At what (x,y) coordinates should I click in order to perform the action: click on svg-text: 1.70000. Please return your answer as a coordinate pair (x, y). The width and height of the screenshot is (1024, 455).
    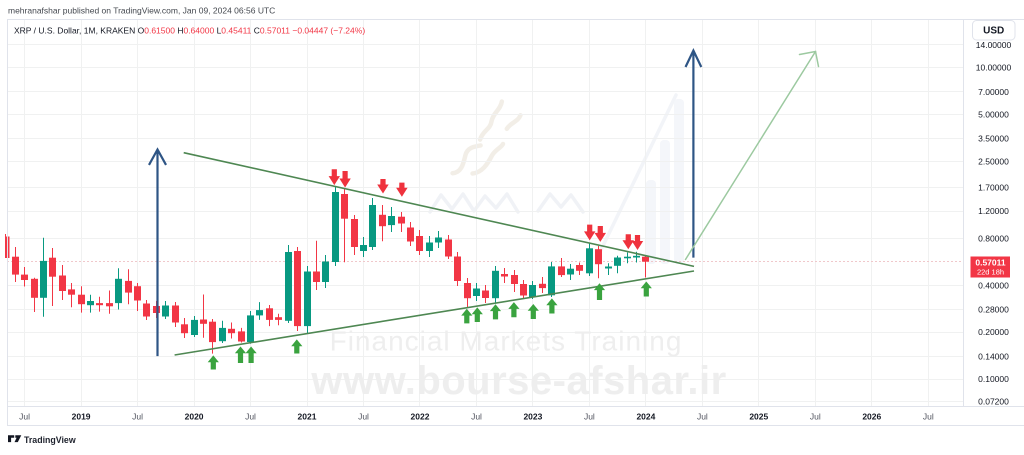
    Looking at the image, I should click on (993, 188).